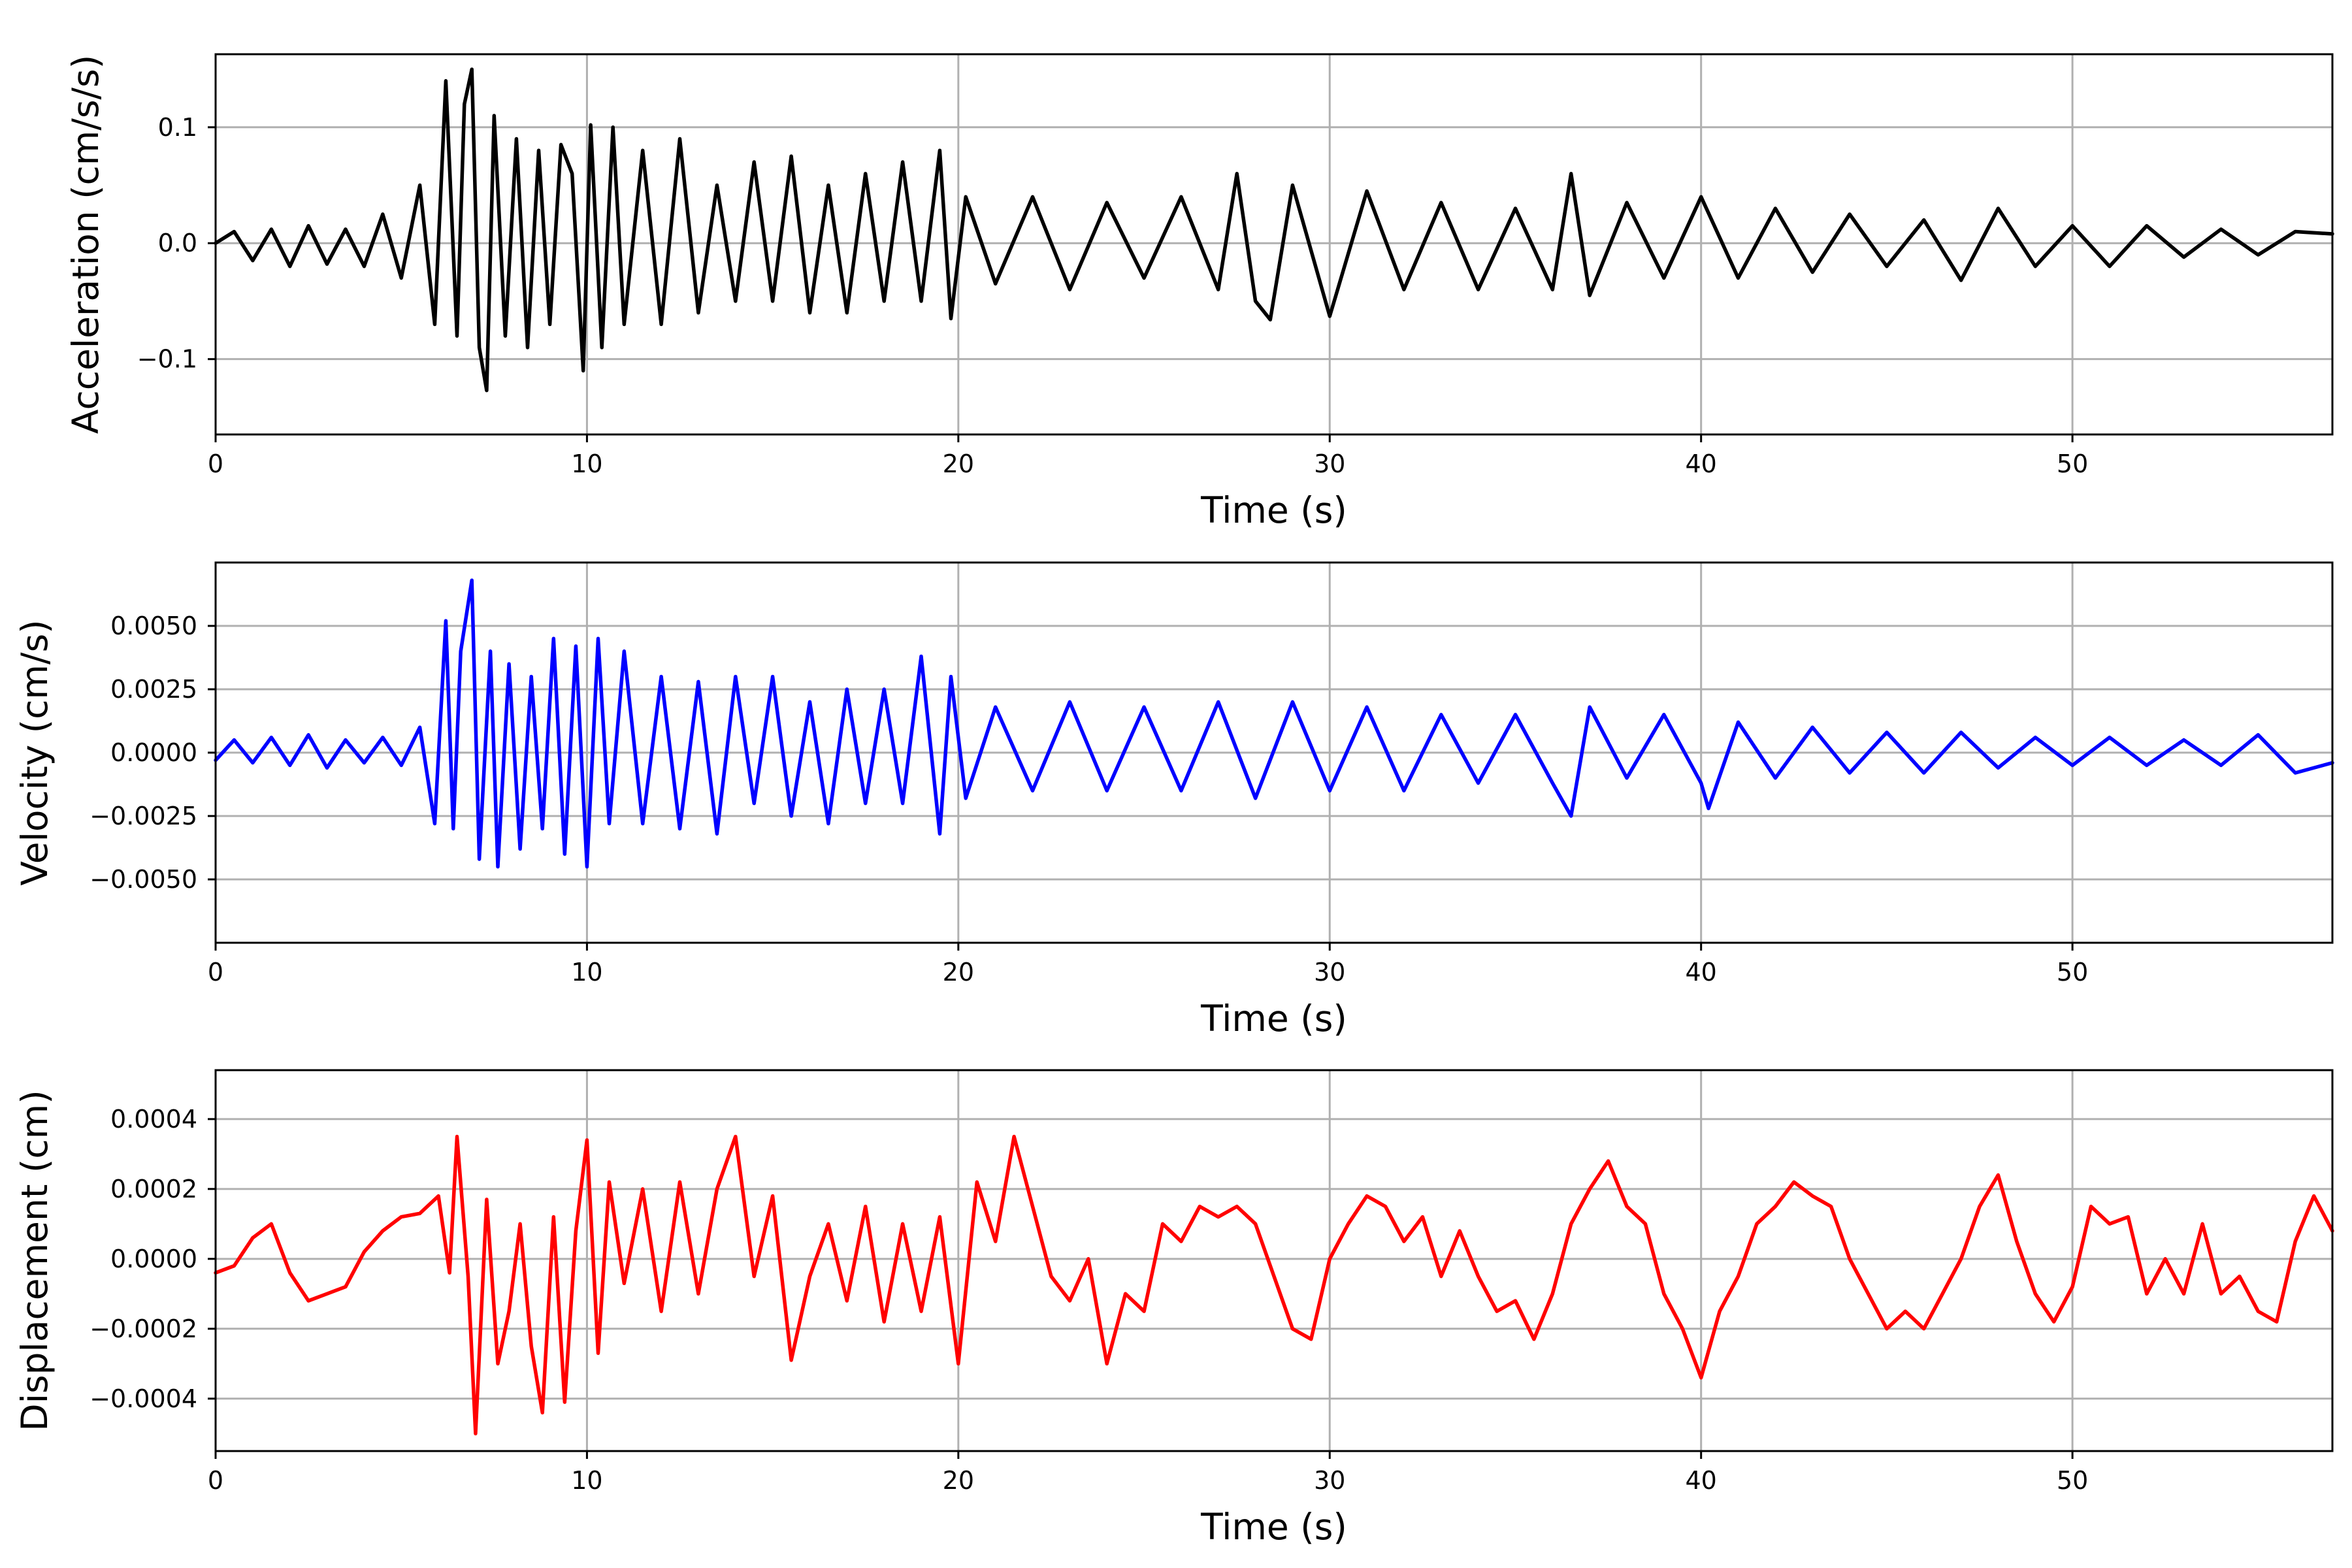 This screenshot has height=1568, width=2352. I want to click on acceleration-x-axis-label: Time (s), so click(1273, 510).